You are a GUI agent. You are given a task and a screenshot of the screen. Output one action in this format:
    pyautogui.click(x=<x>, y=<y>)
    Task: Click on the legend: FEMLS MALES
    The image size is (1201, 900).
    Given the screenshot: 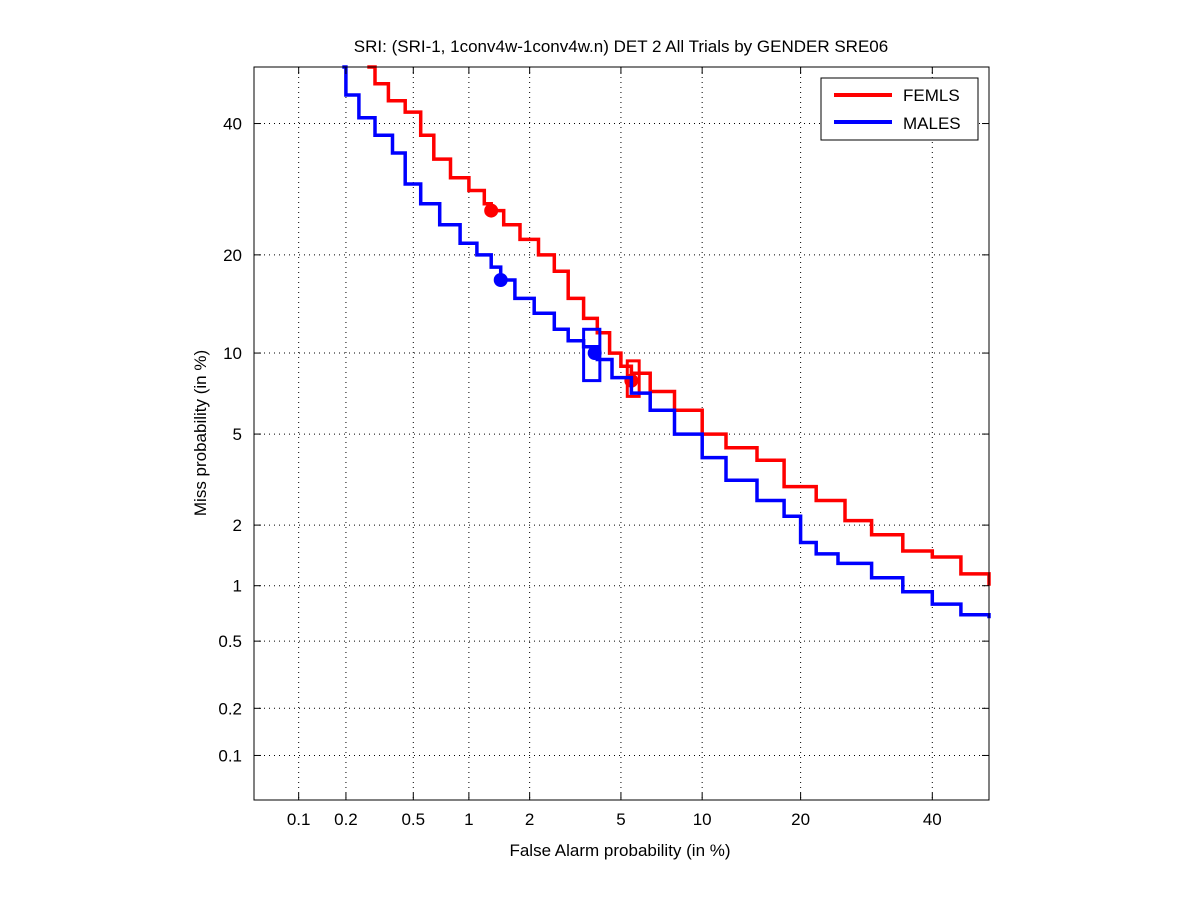 What is the action you would take?
    pyautogui.click(x=899, y=109)
    